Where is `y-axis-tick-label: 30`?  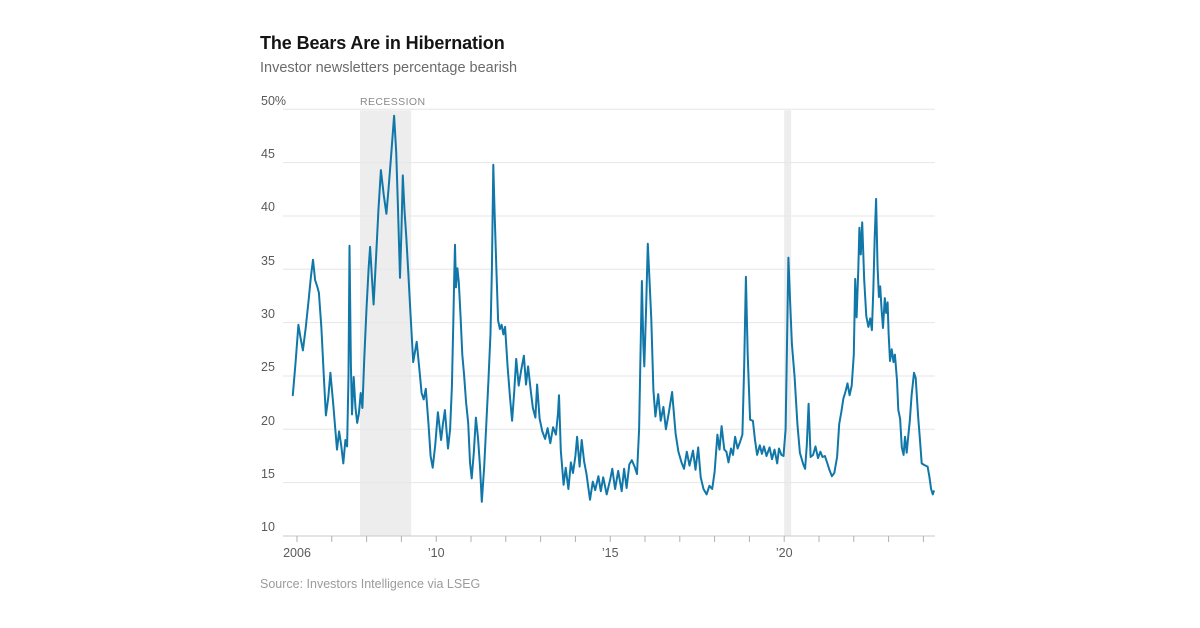 y-axis-tick-label: 30 is located at coordinates (268, 314).